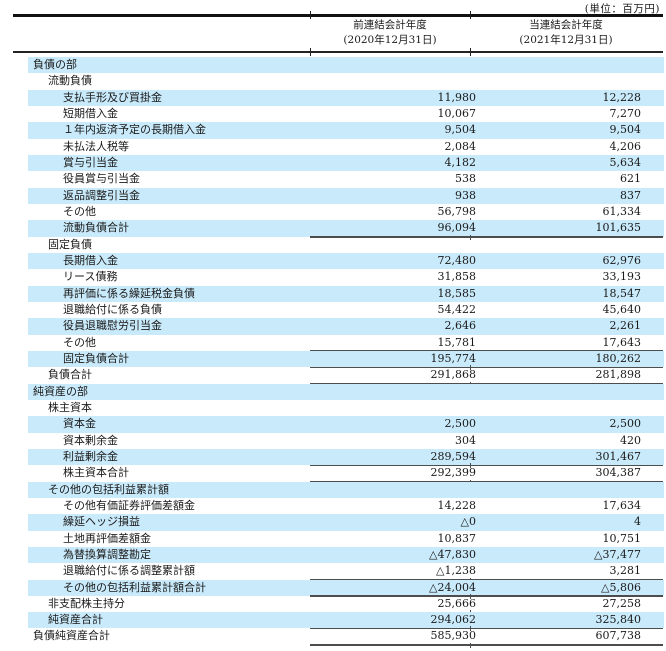 The width and height of the screenshot is (666, 651). What do you see at coordinates (618, 358) in the screenshot?
I see `curr-year-value: 180,262` at bounding box center [618, 358].